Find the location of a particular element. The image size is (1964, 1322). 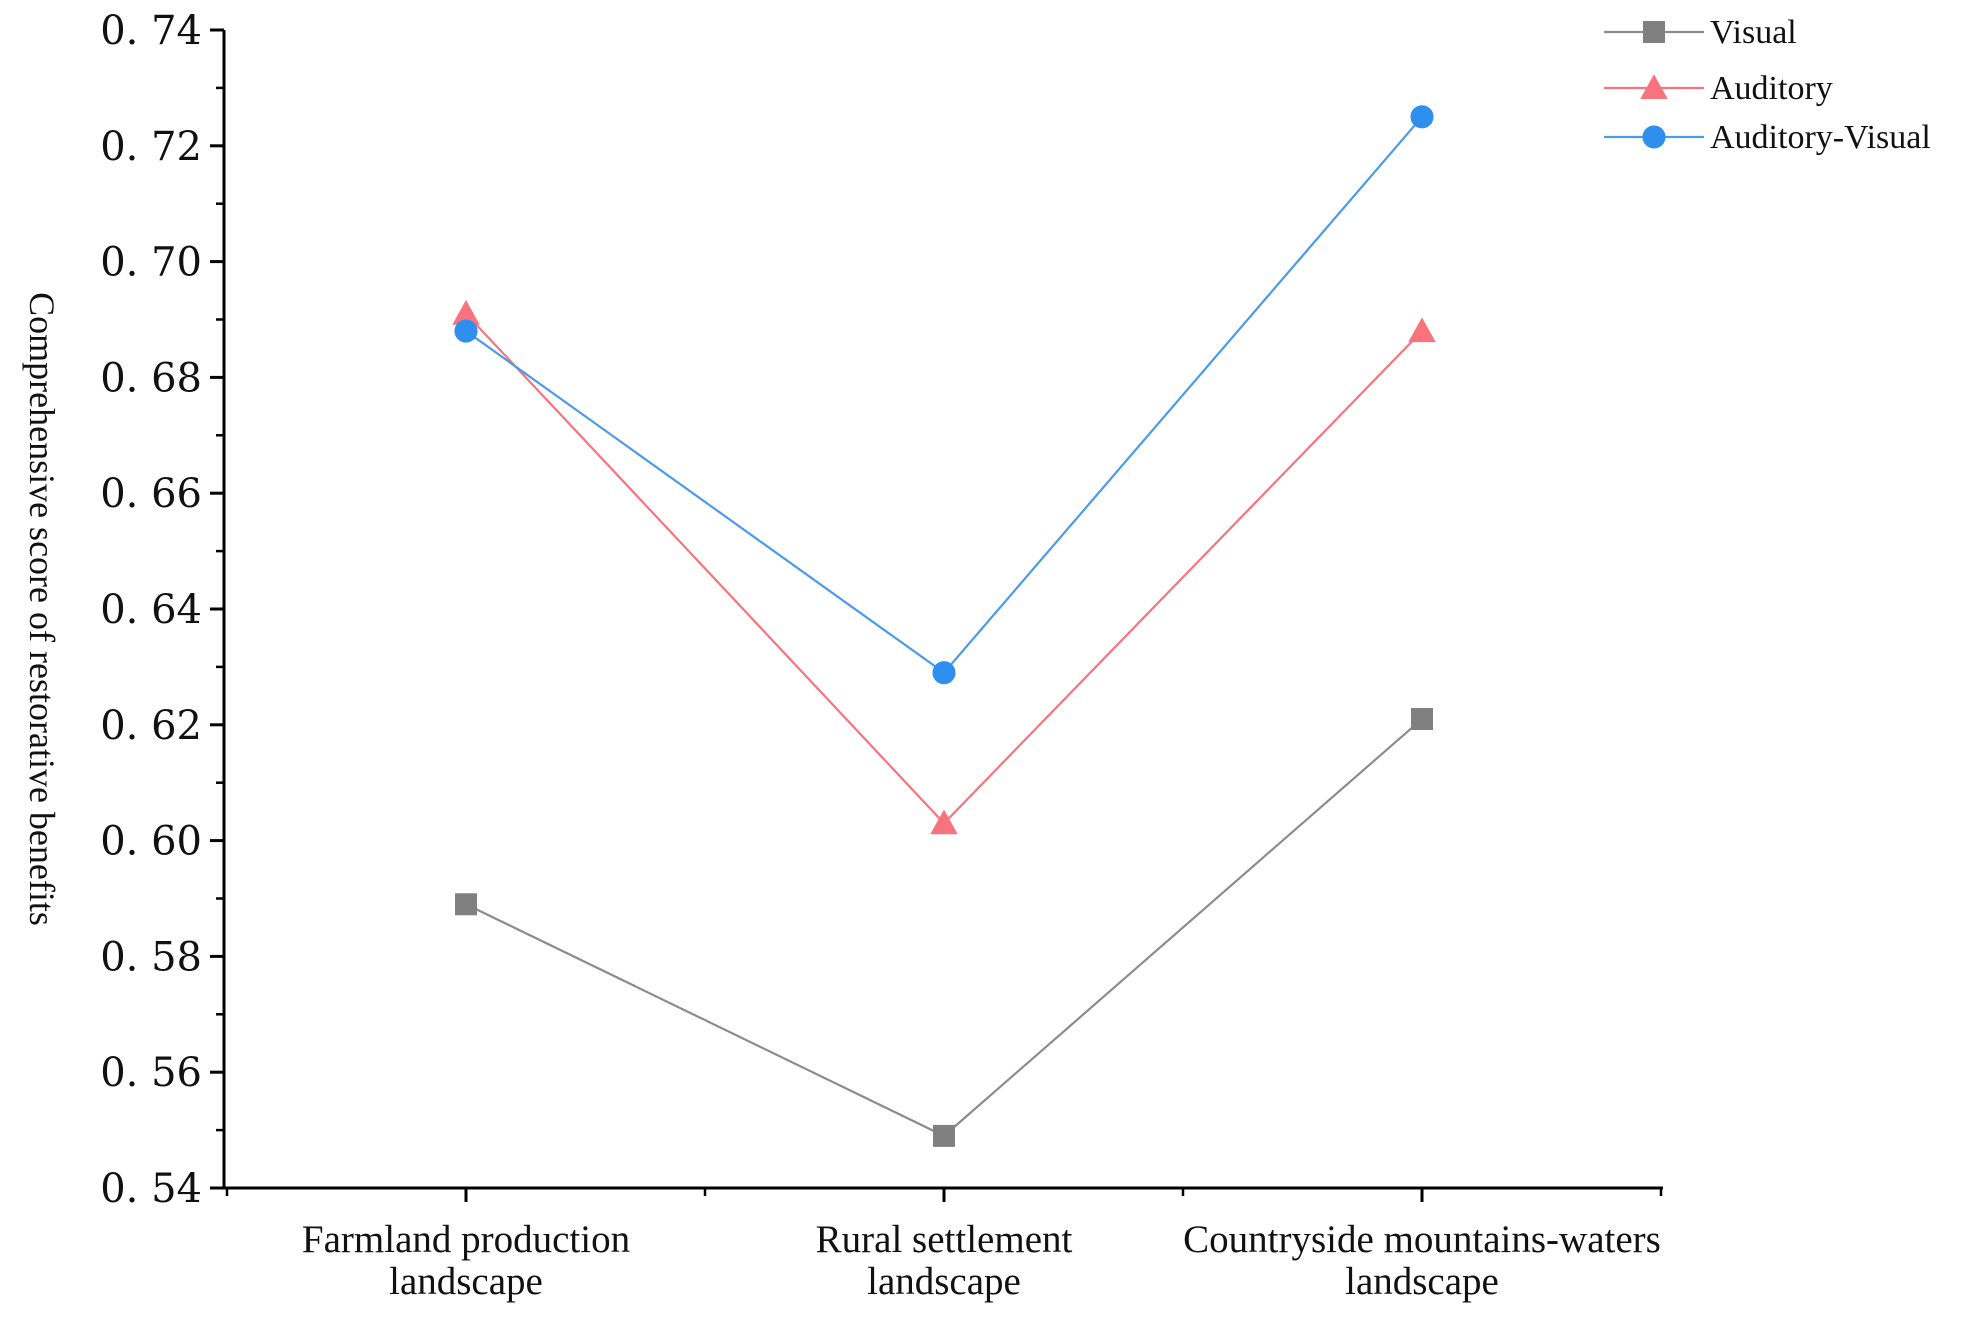

x-category-label: Rural settlement landscape is located at coordinates (944, 1260).